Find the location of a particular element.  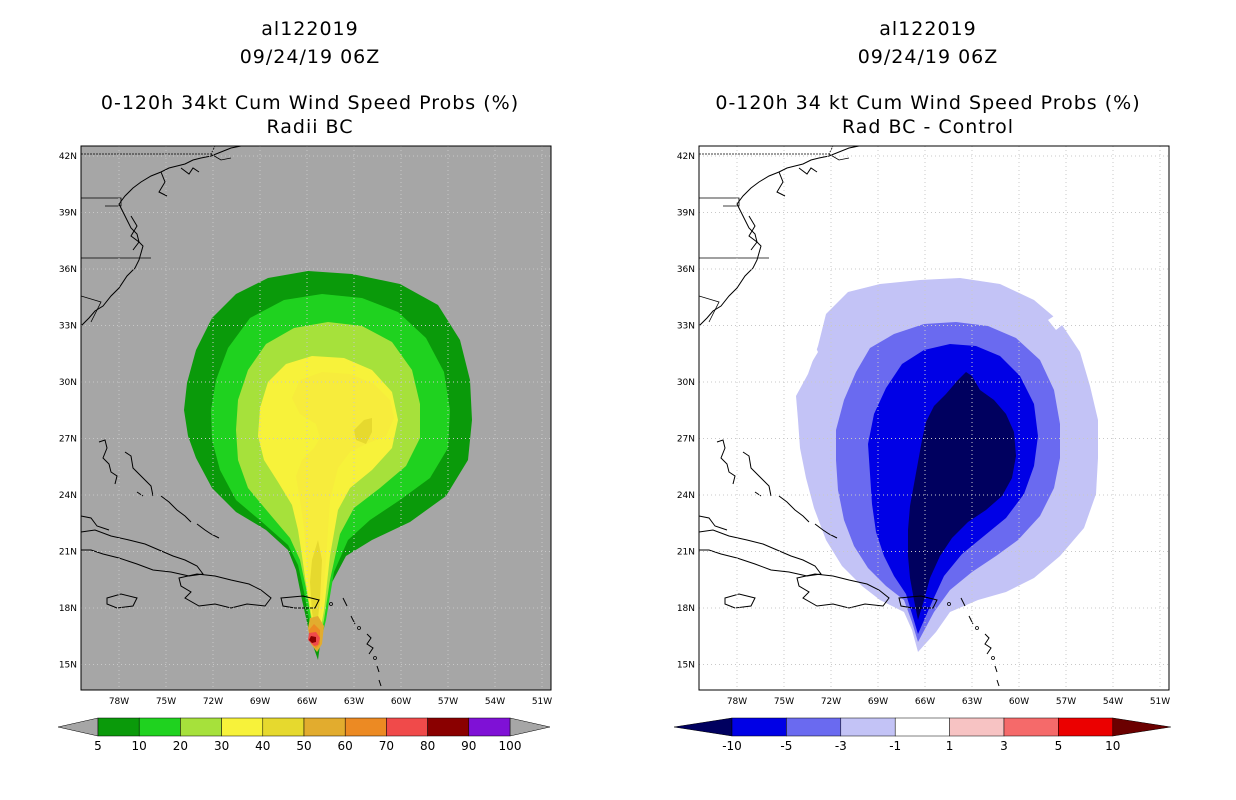

colorbar-label: -10 is located at coordinates (732, 746).